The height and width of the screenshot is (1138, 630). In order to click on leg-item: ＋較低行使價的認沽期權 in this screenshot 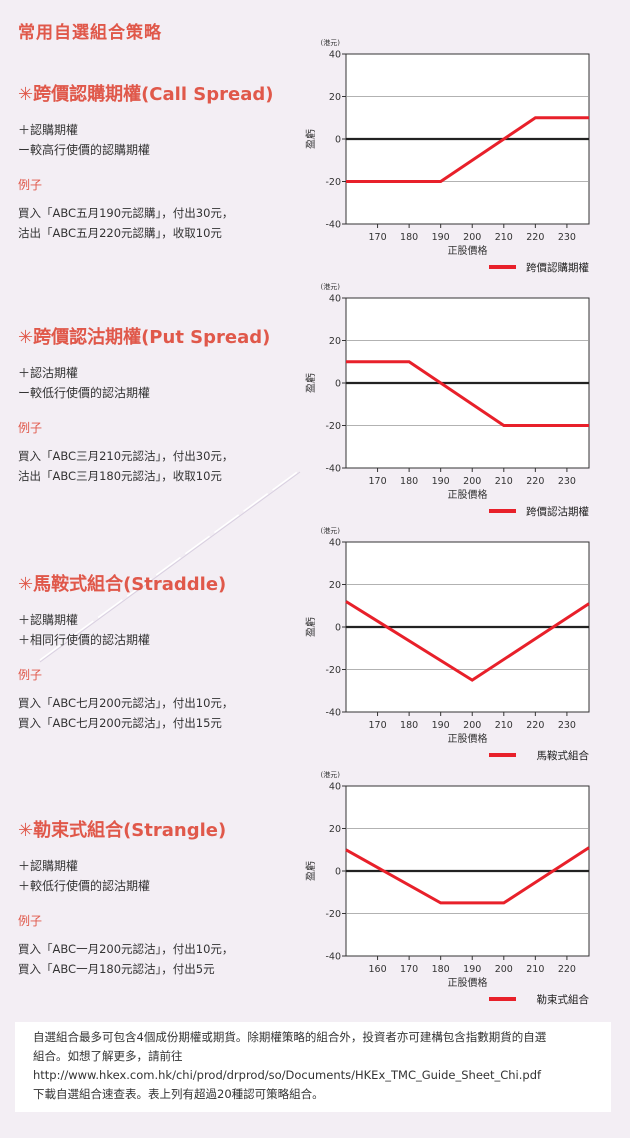, I will do `click(84, 886)`.